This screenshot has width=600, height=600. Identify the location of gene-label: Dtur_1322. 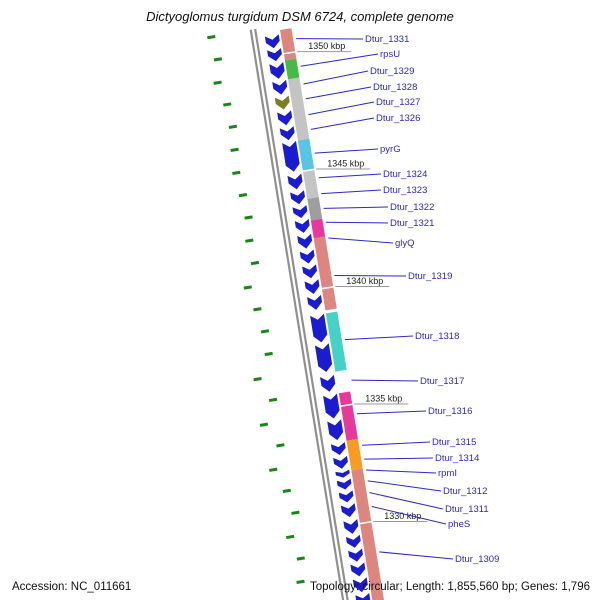
(412, 207).